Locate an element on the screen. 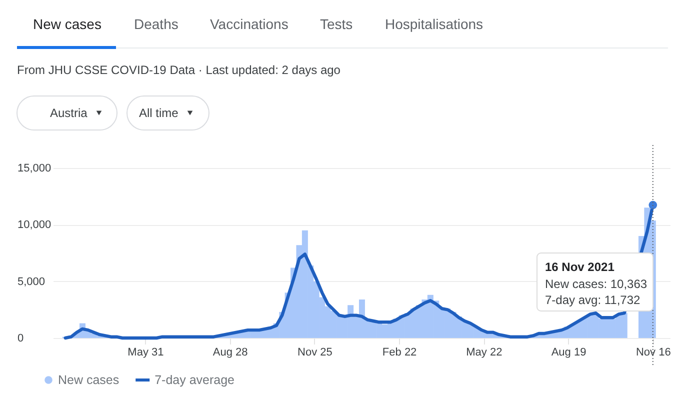 This screenshot has width=688, height=400. text: Vaccinations is located at coordinates (249, 24).